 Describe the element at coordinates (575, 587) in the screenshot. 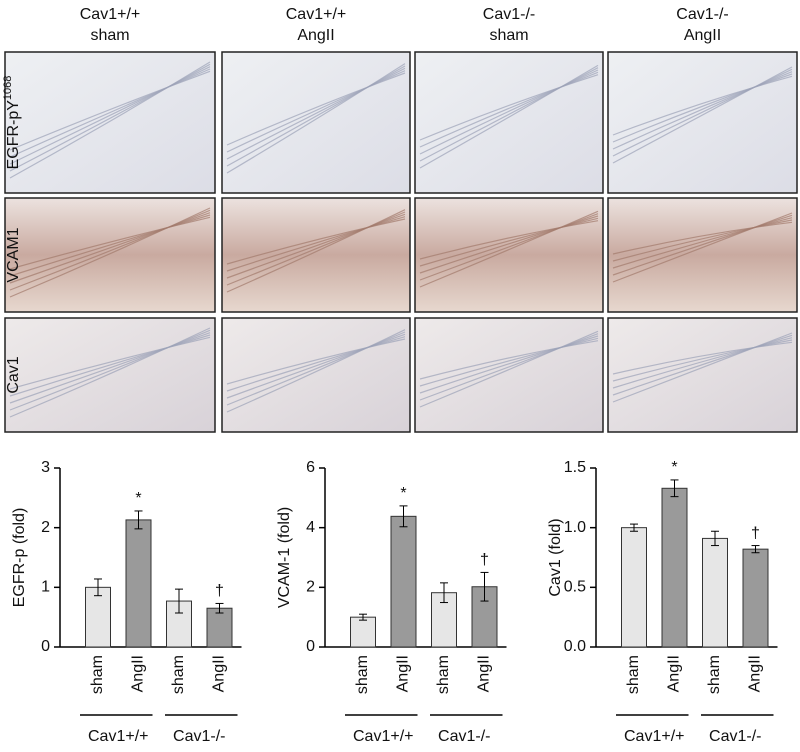

I see `y-tick-label: 0.5` at that location.